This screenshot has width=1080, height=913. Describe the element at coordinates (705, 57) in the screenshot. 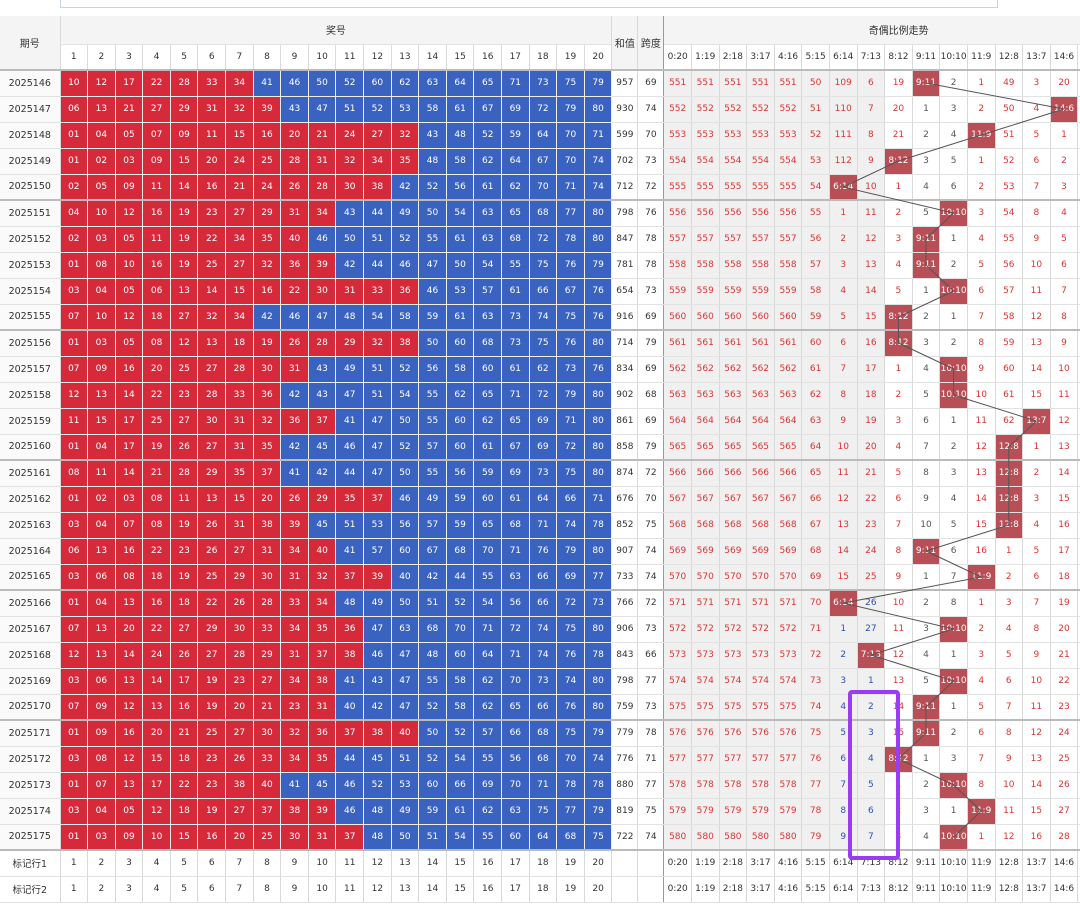

I see `ratio-column-label: 1:19` at that location.